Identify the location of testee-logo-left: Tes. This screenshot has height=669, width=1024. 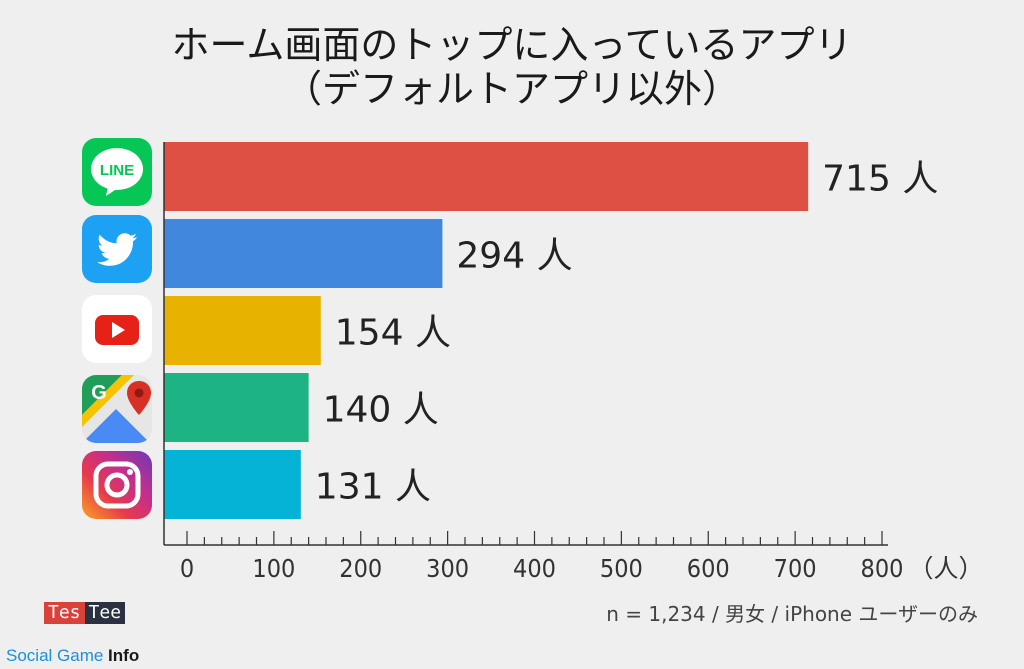
(64, 613).